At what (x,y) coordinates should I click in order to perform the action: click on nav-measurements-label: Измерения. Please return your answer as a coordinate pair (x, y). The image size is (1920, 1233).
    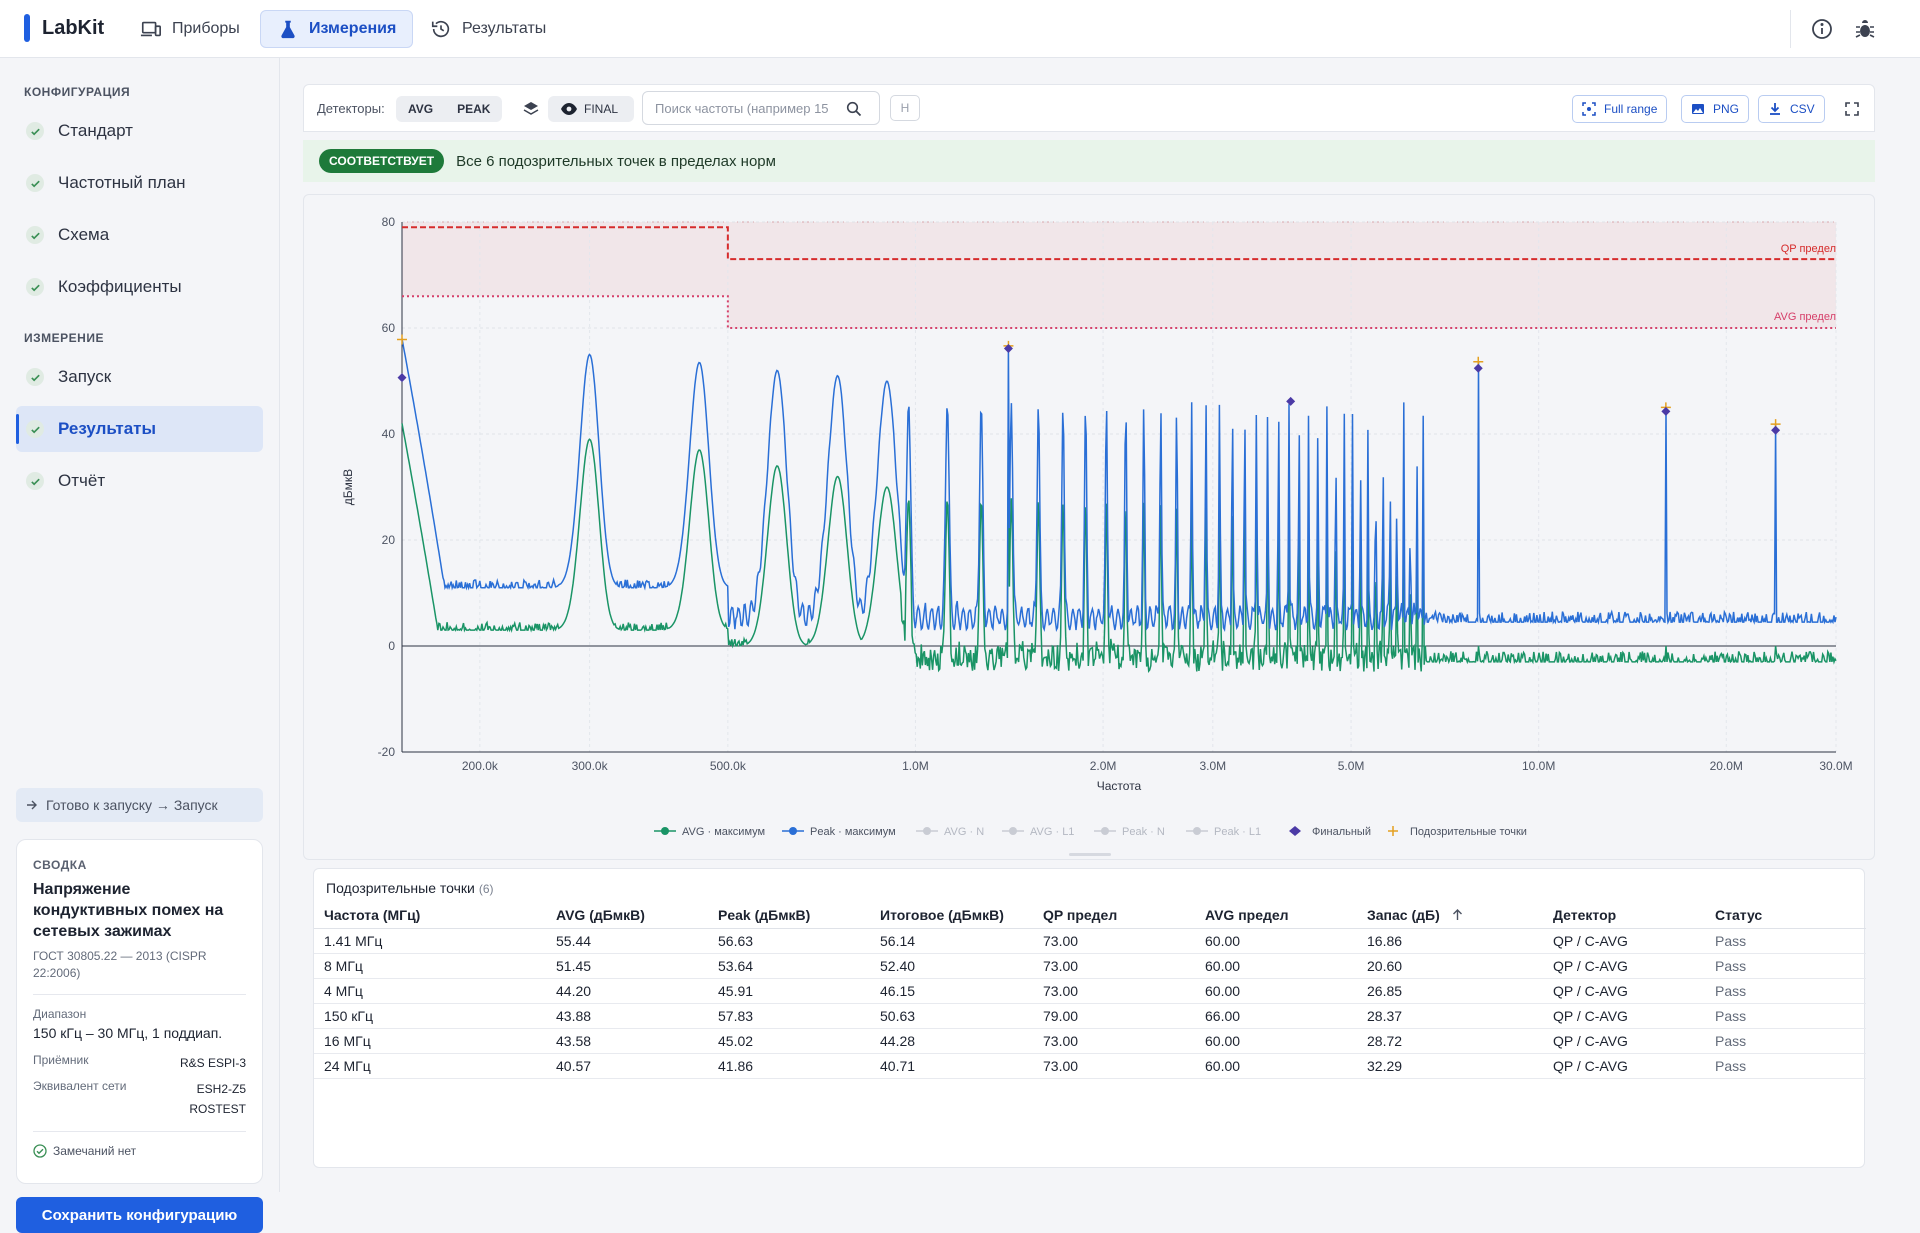
    Looking at the image, I should click on (353, 28).